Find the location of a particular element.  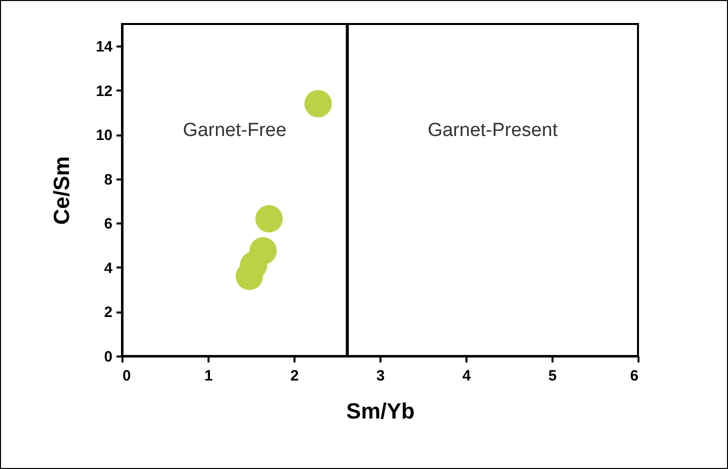

y-tick-label: 0 is located at coordinates (108, 357).